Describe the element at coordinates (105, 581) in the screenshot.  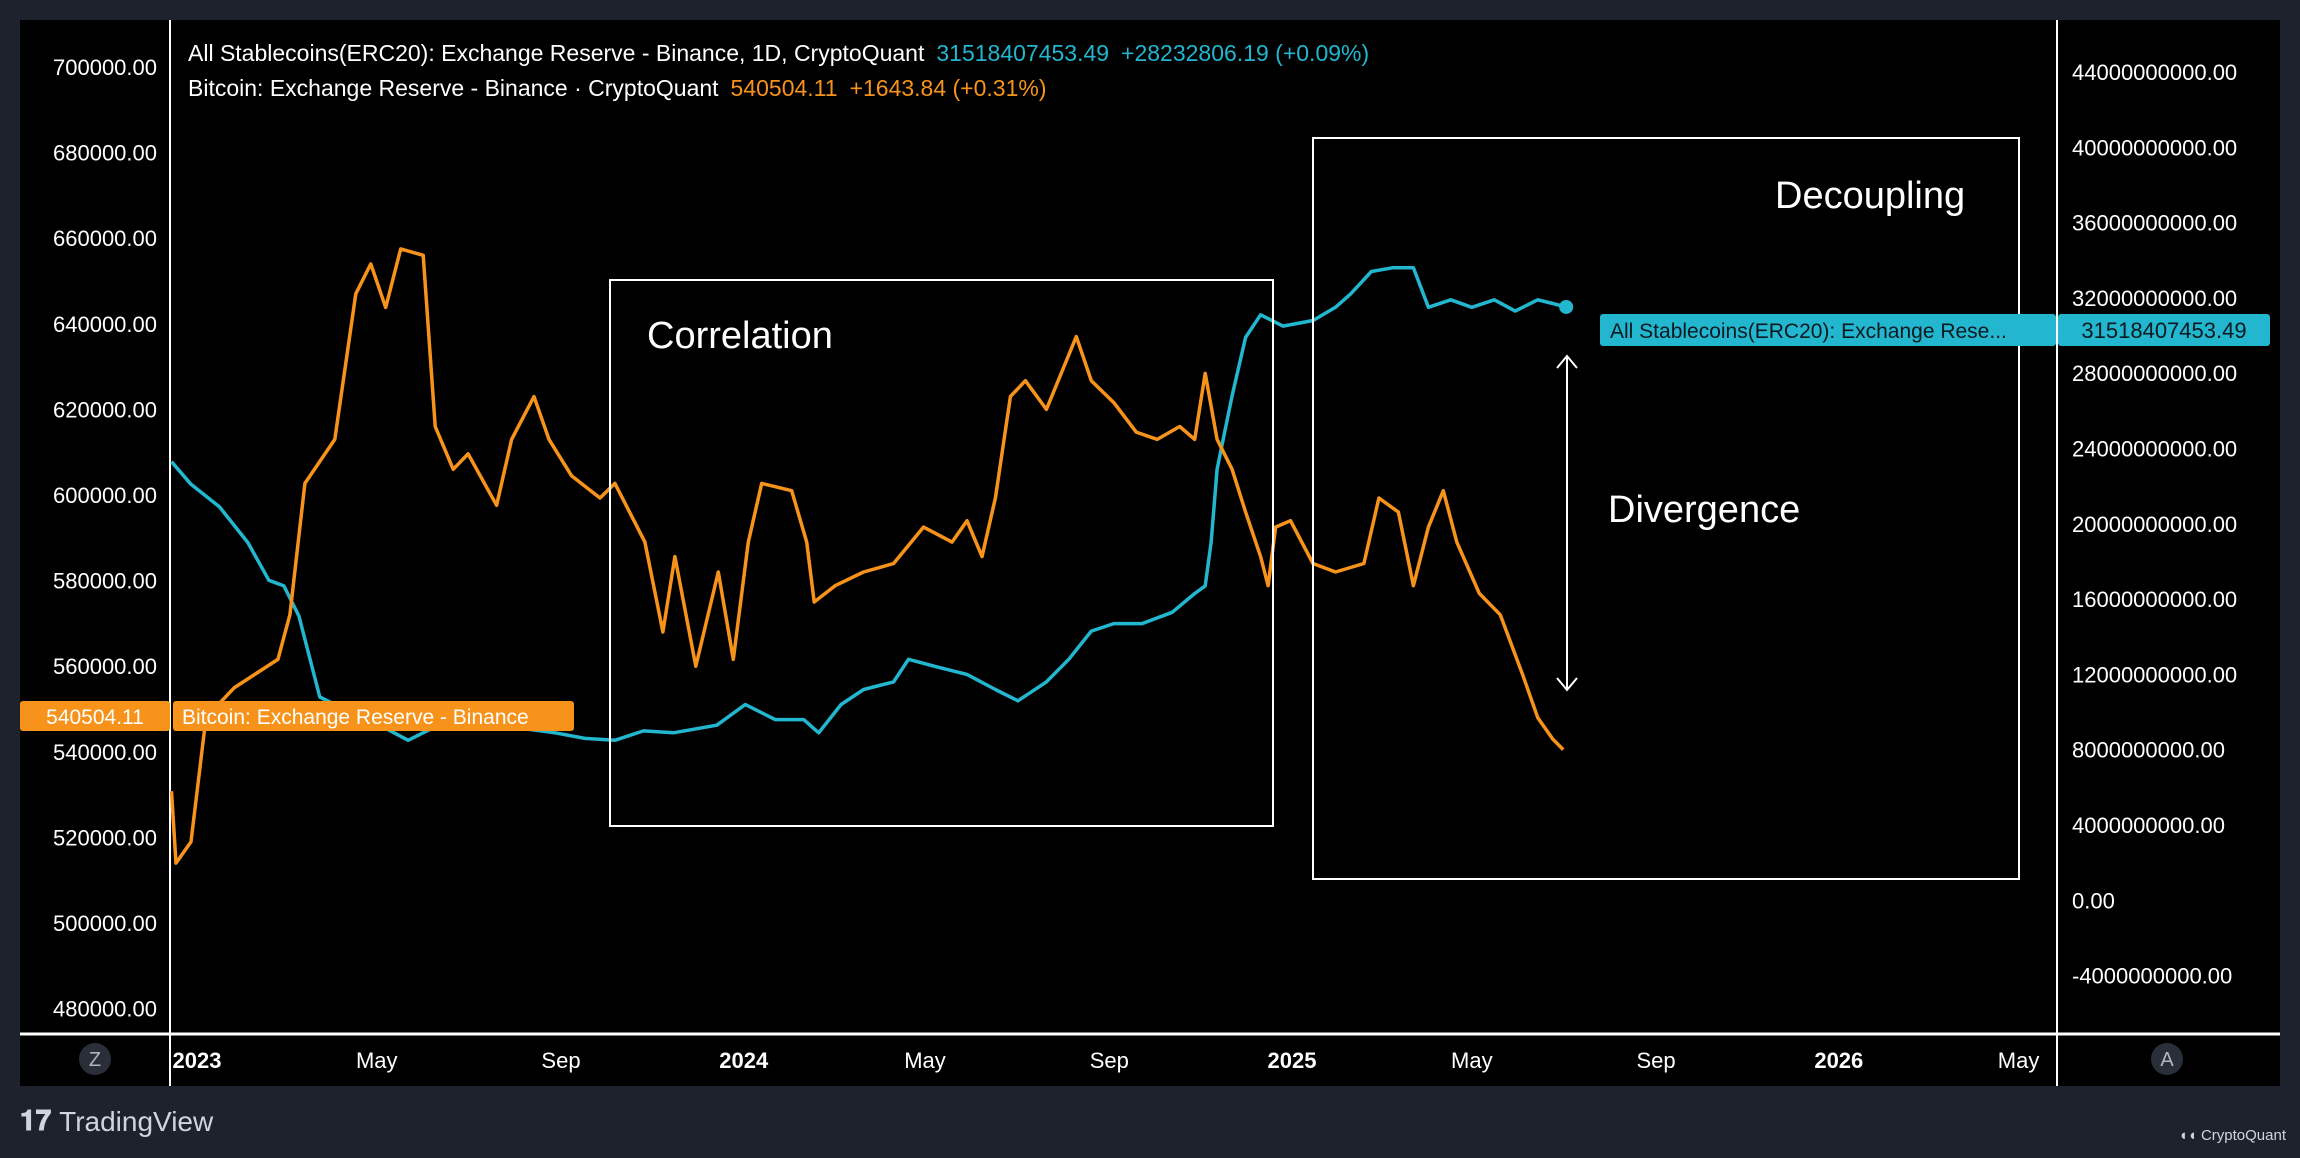
I see `left-axis-tick-label: 580000.00` at that location.